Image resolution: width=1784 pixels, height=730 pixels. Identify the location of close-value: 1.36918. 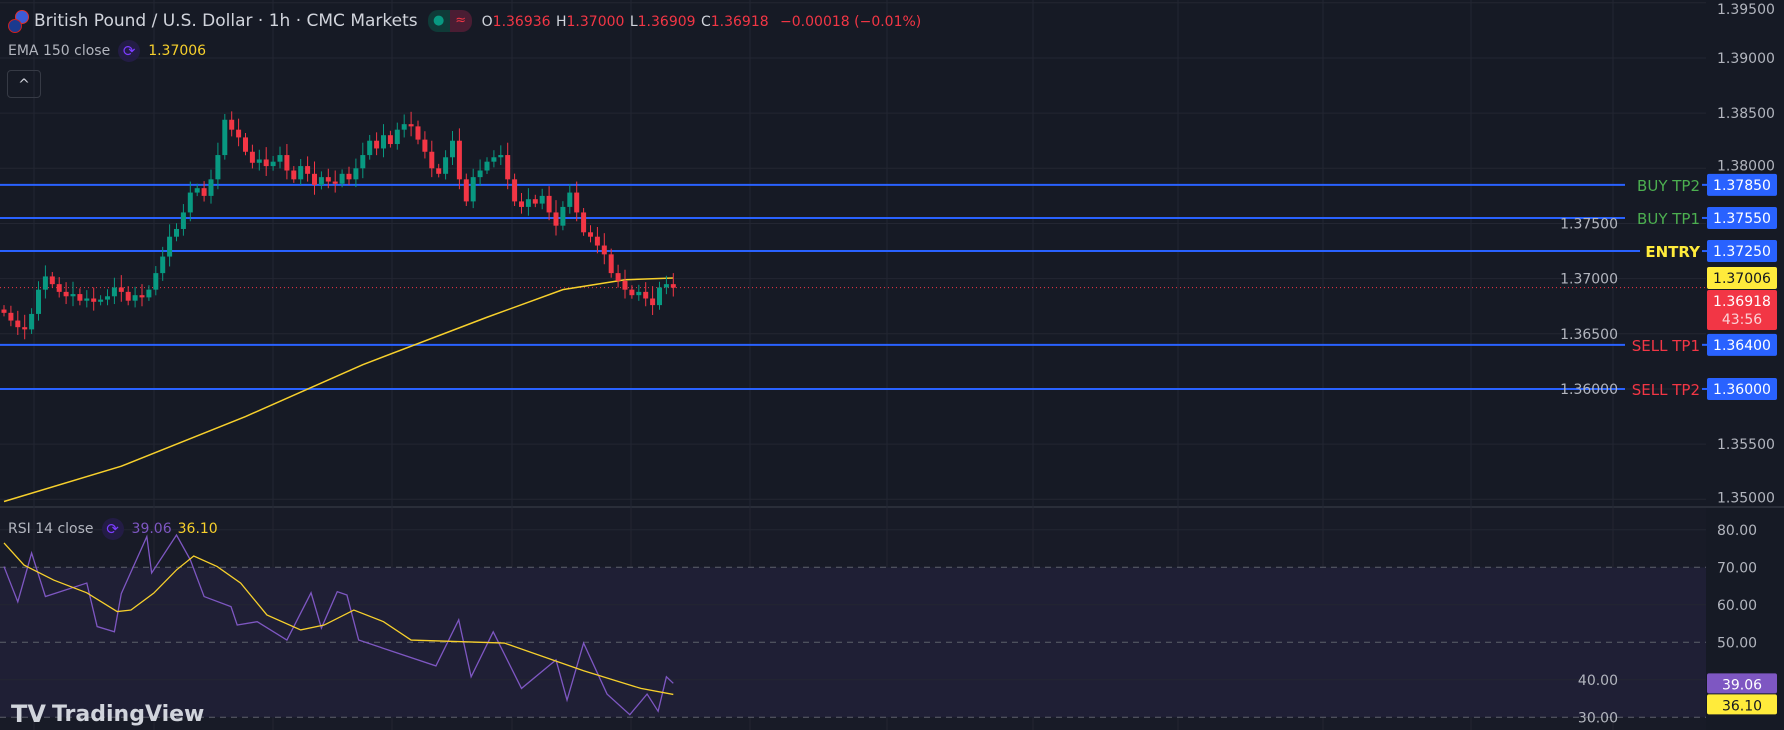
(739, 22).